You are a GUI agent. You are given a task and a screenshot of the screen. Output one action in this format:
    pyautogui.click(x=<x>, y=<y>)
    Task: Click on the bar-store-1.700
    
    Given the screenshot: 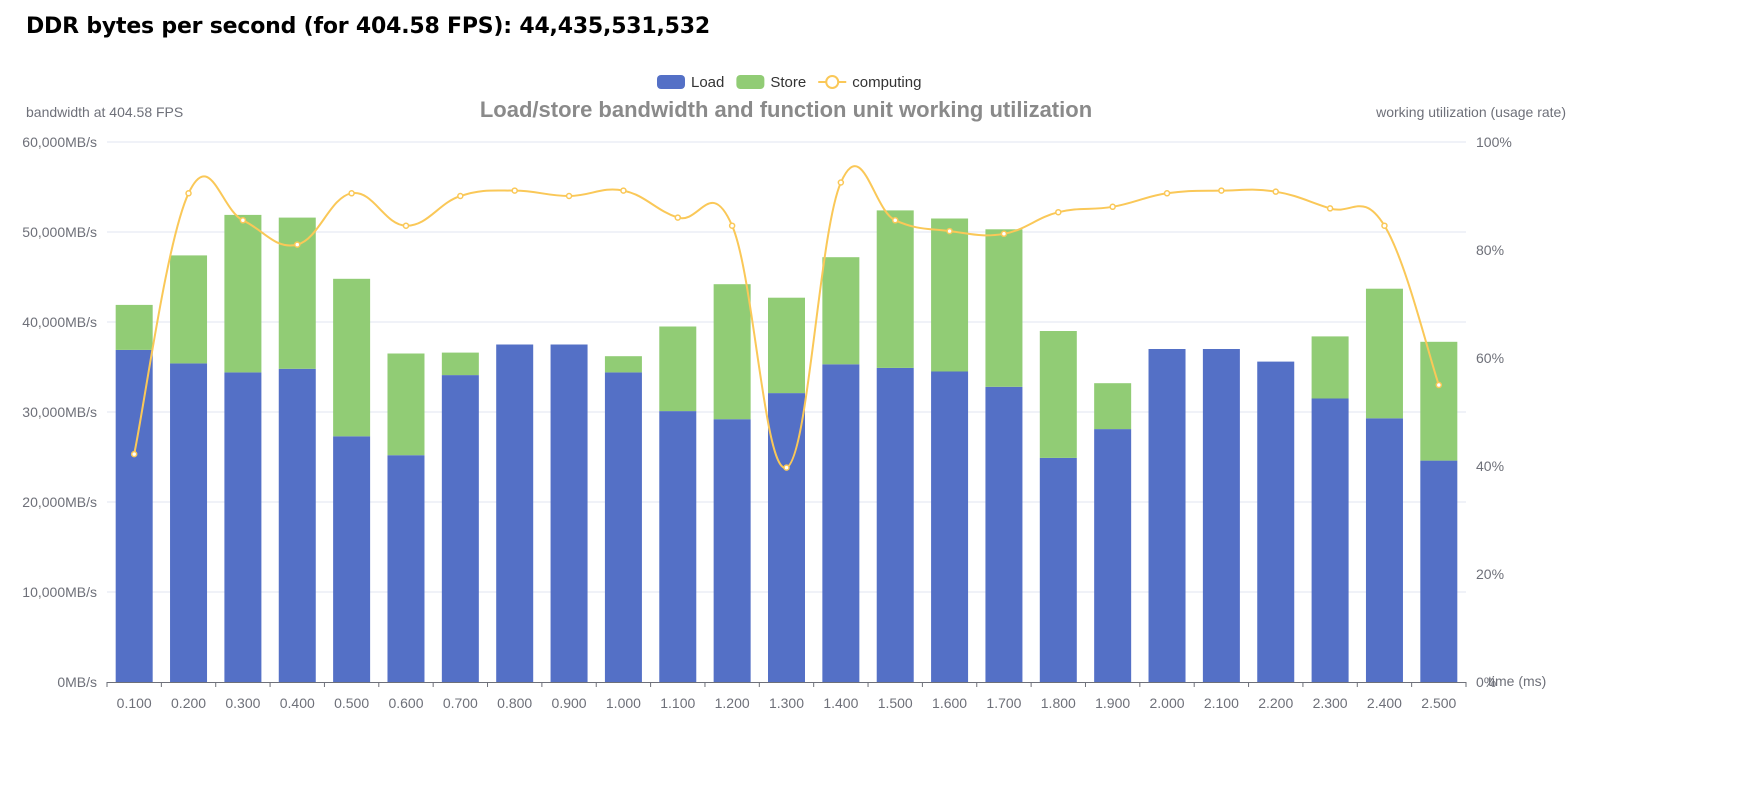 What is the action you would take?
    pyautogui.click(x=1004, y=308)
    